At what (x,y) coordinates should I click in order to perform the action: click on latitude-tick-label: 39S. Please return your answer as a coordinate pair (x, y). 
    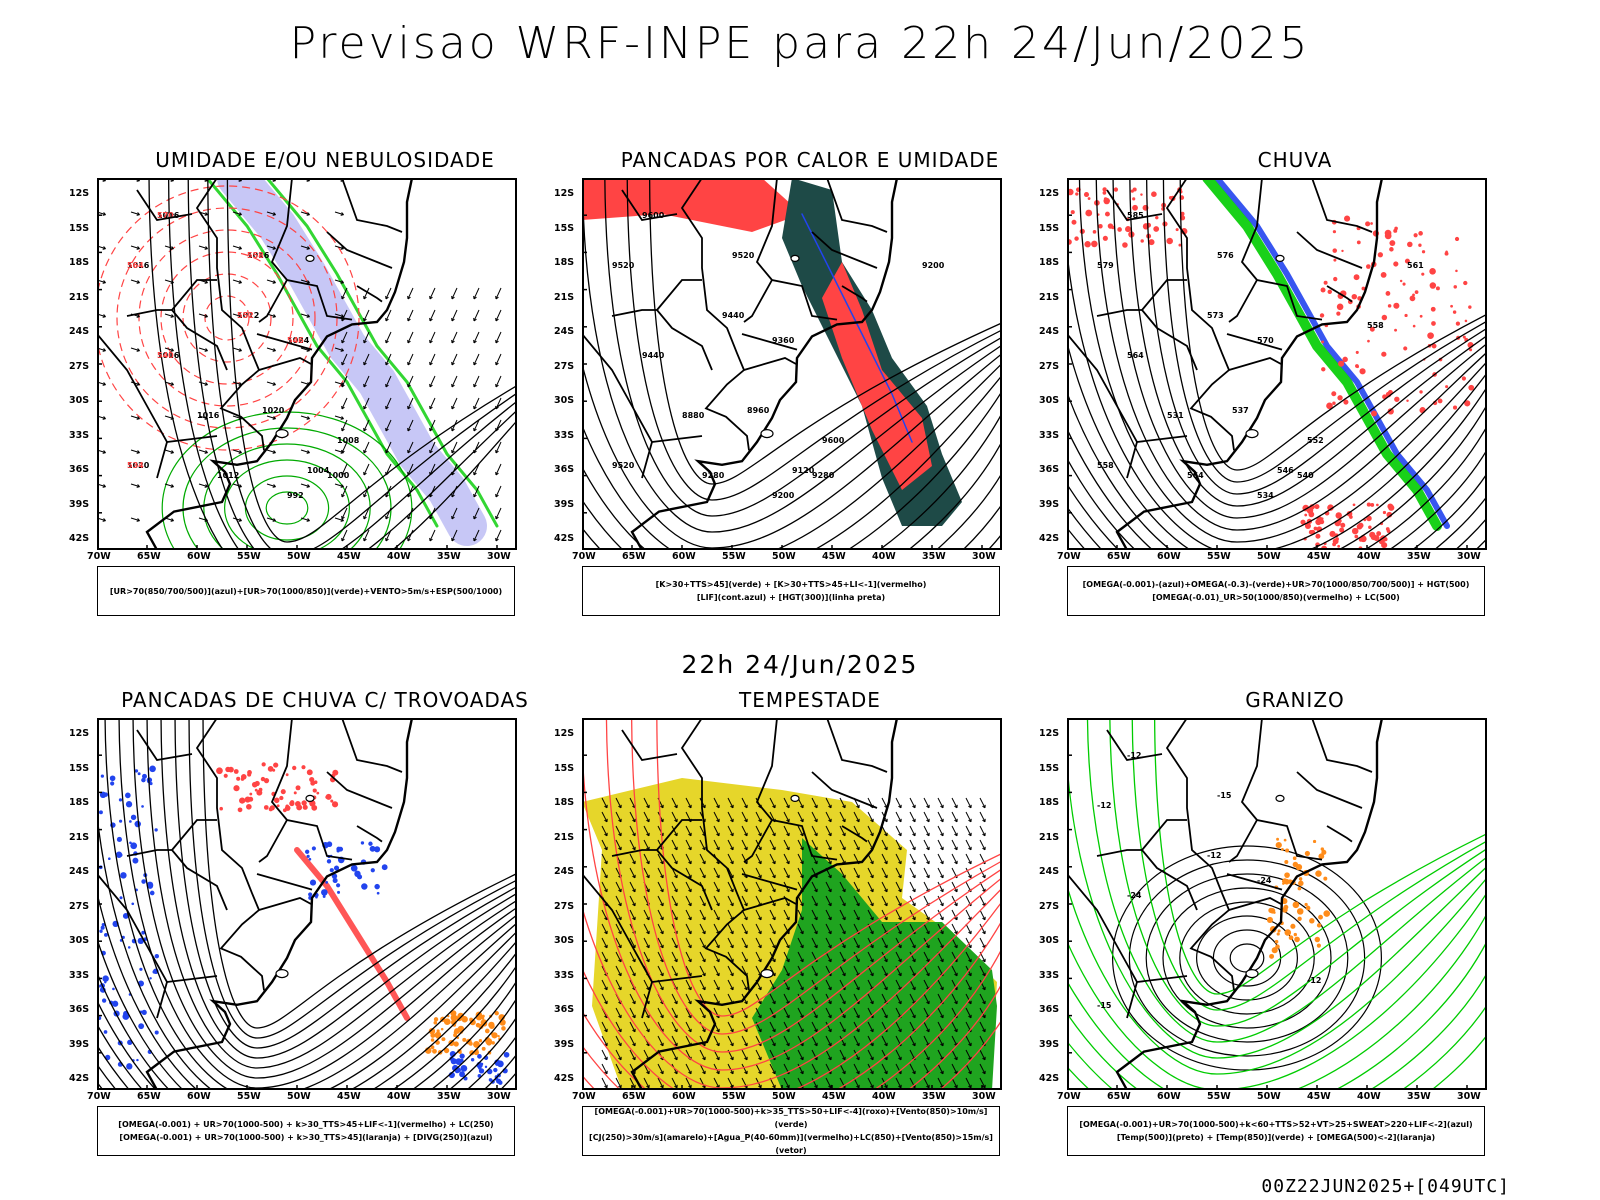
    Looking at the image, I should click on (79, 504).